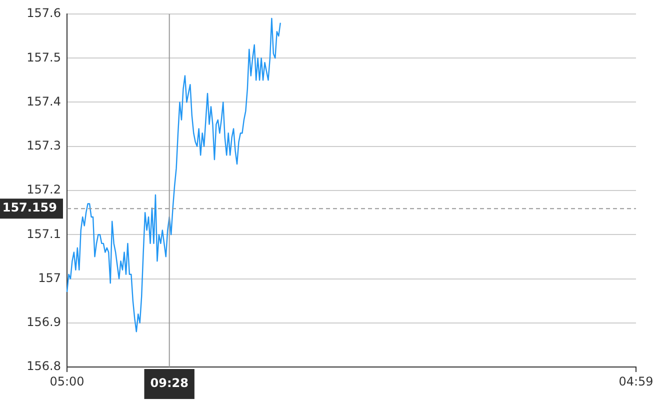  Describe the element at coordinates (169, 383) in the screenshot. I see `x-tick-label: 09:28` at that location.